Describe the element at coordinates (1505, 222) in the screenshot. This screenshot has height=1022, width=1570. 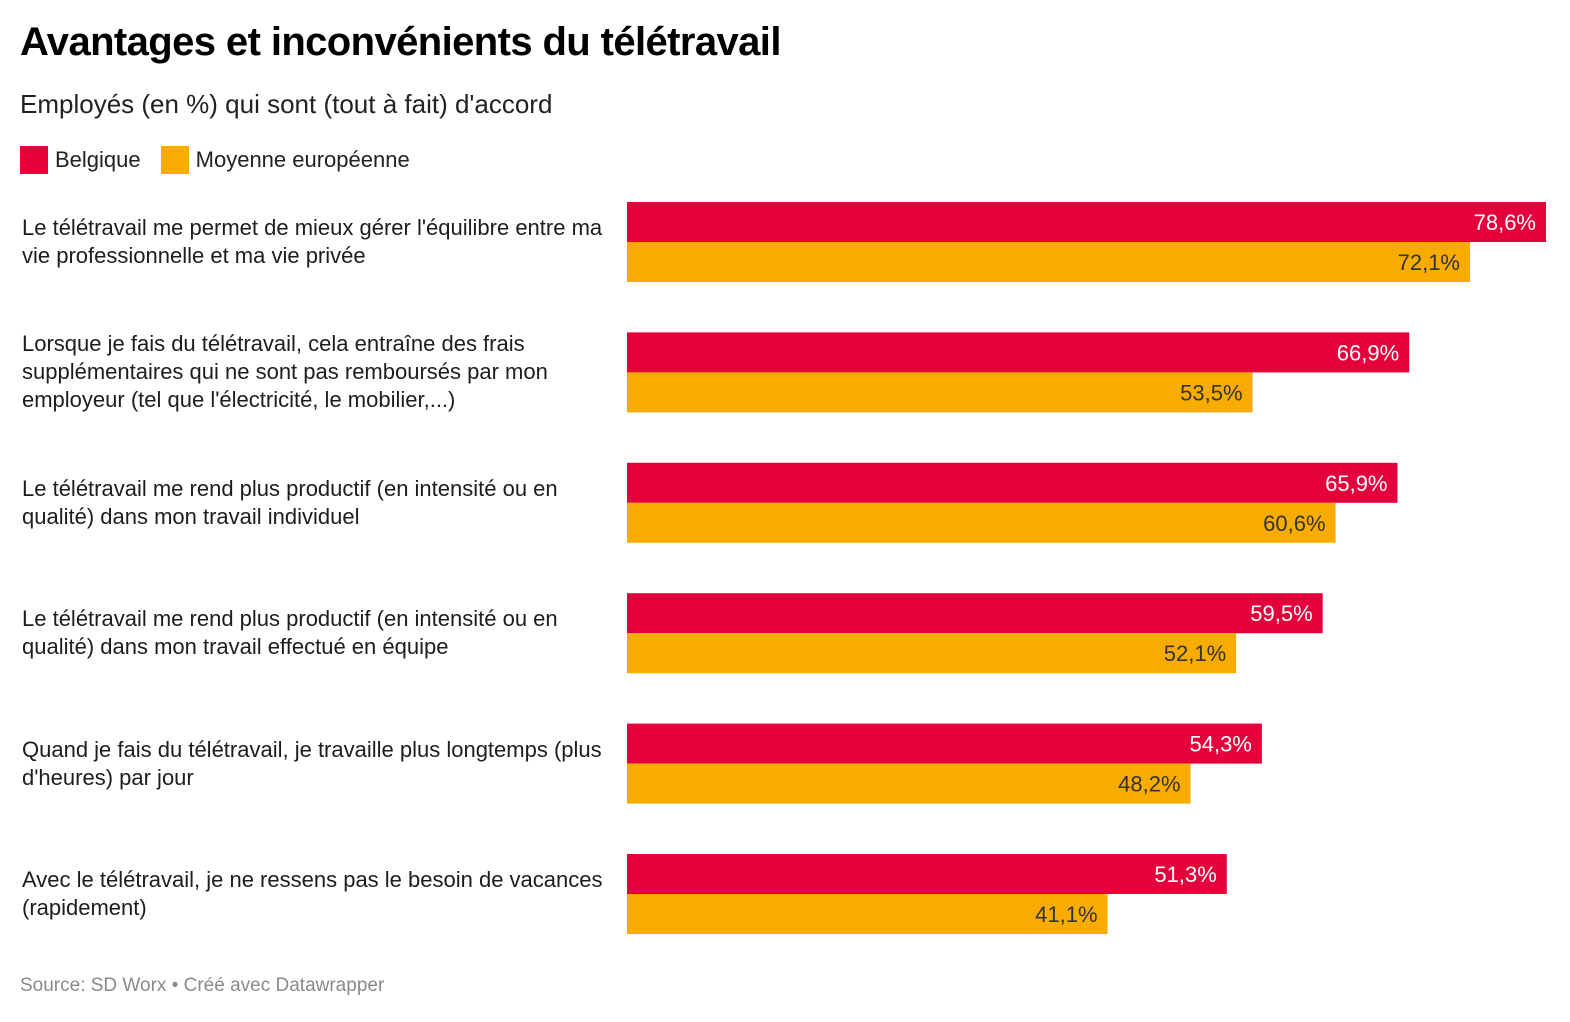
I see `data-label-belgique: 78,6%` at that location.